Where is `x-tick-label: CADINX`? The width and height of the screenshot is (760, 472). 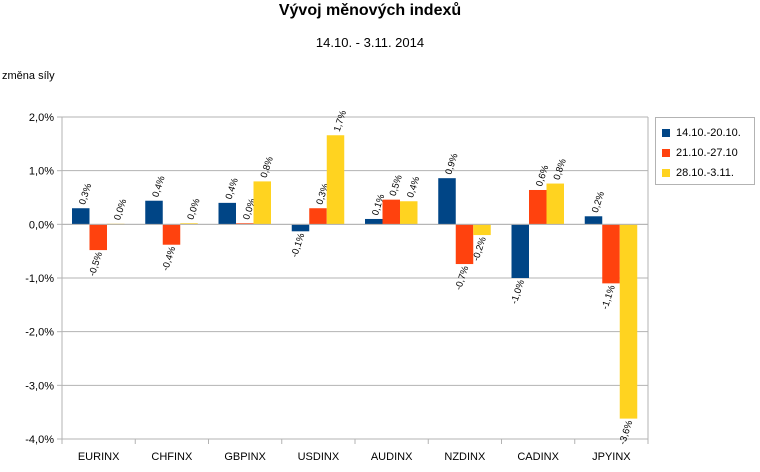 x-tick-label: CADINX is located at coordinates (538, 457).